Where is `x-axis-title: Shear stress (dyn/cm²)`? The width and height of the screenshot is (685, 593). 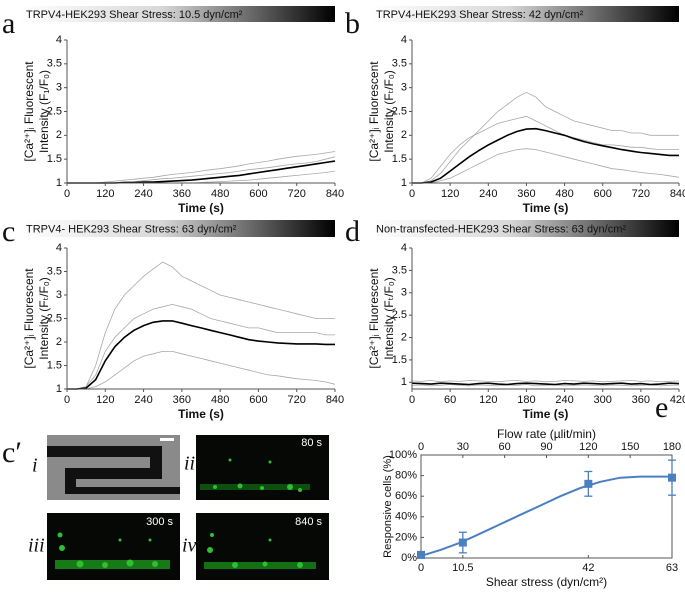 x-axis-title: Shear stress (dyn/cm²) is located at coordinates (546, 582).